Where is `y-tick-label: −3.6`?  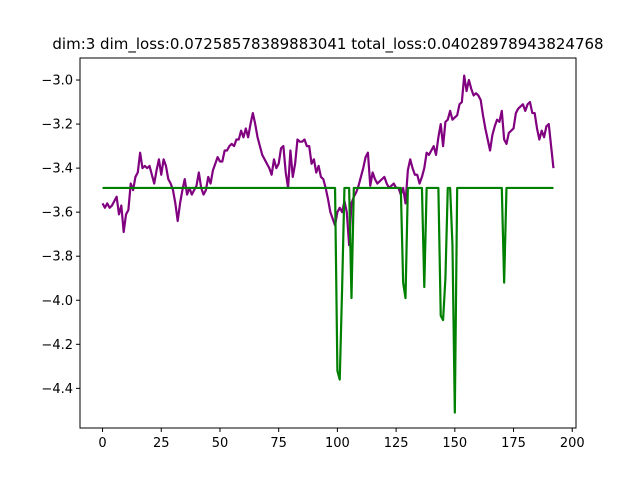 y-tick-label: −3.6 is located at coordinates (57, 213).